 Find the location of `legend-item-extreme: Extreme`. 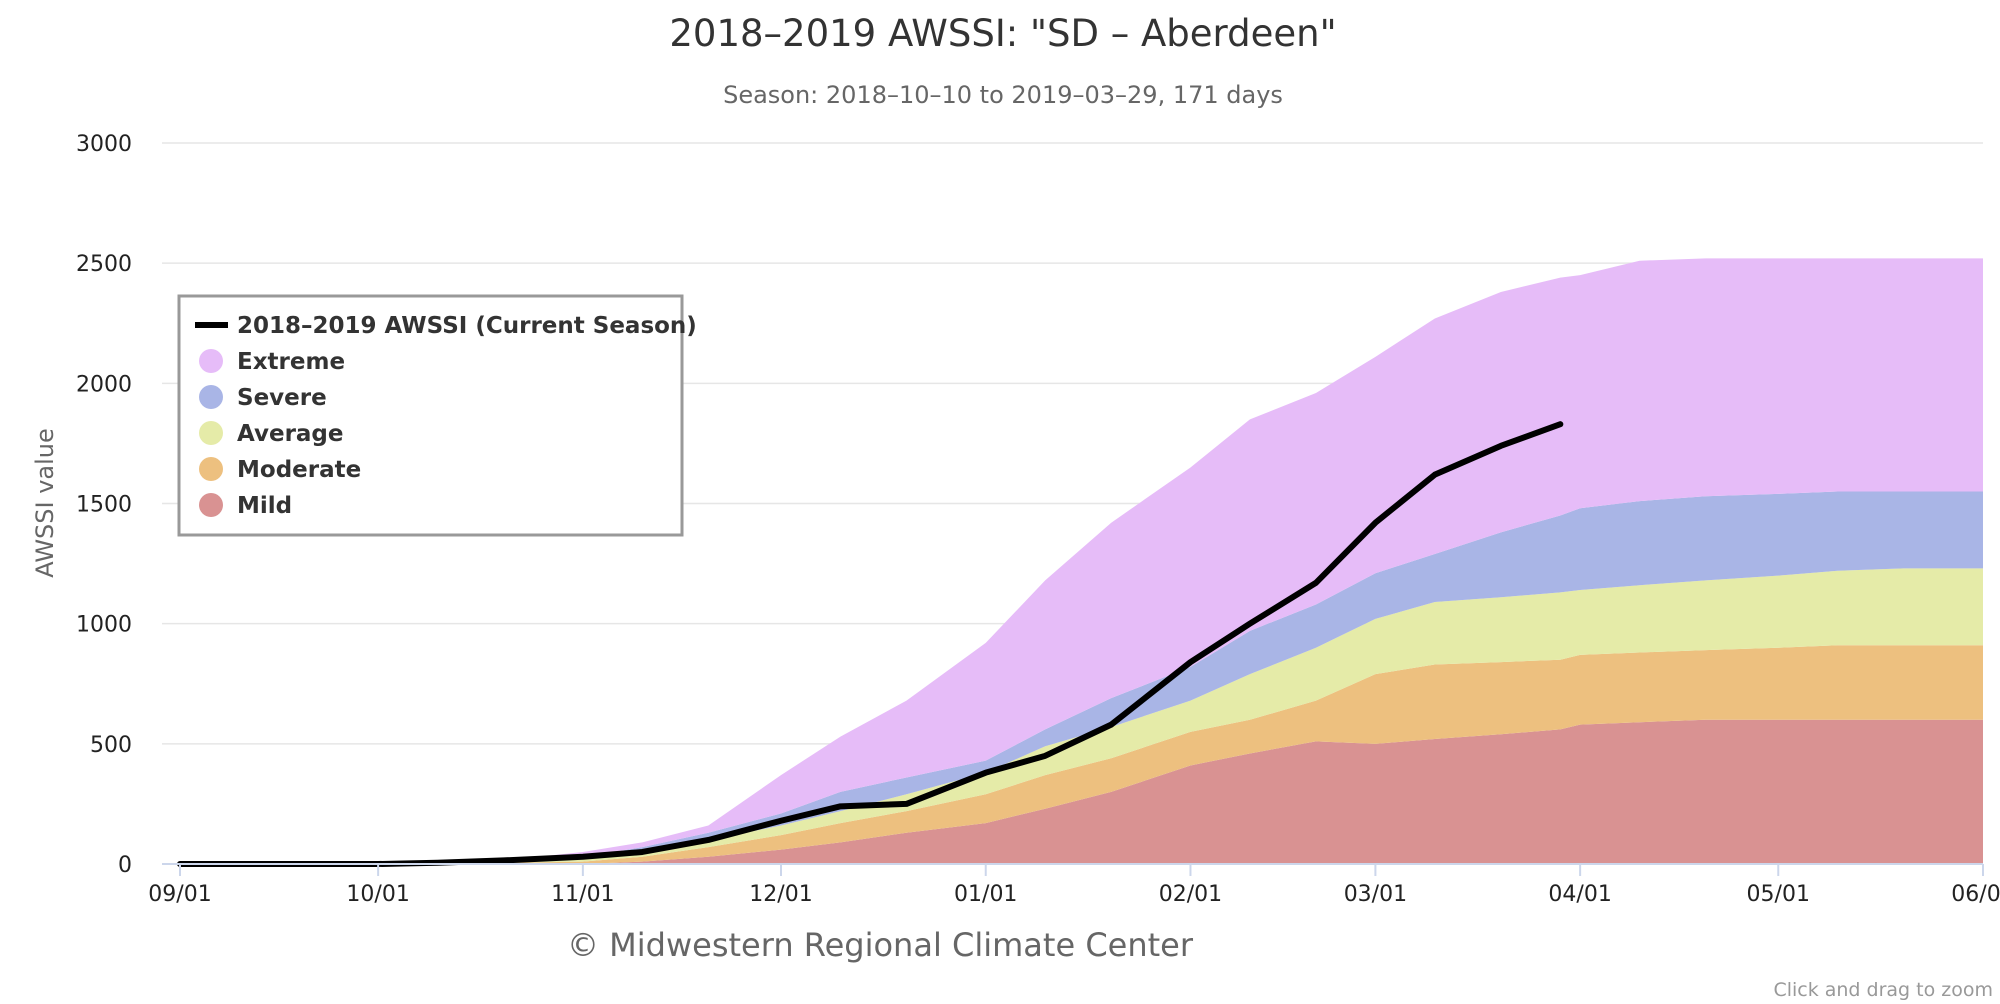

legend-item-extreme: Extreme is located at coordinates (272, 362).